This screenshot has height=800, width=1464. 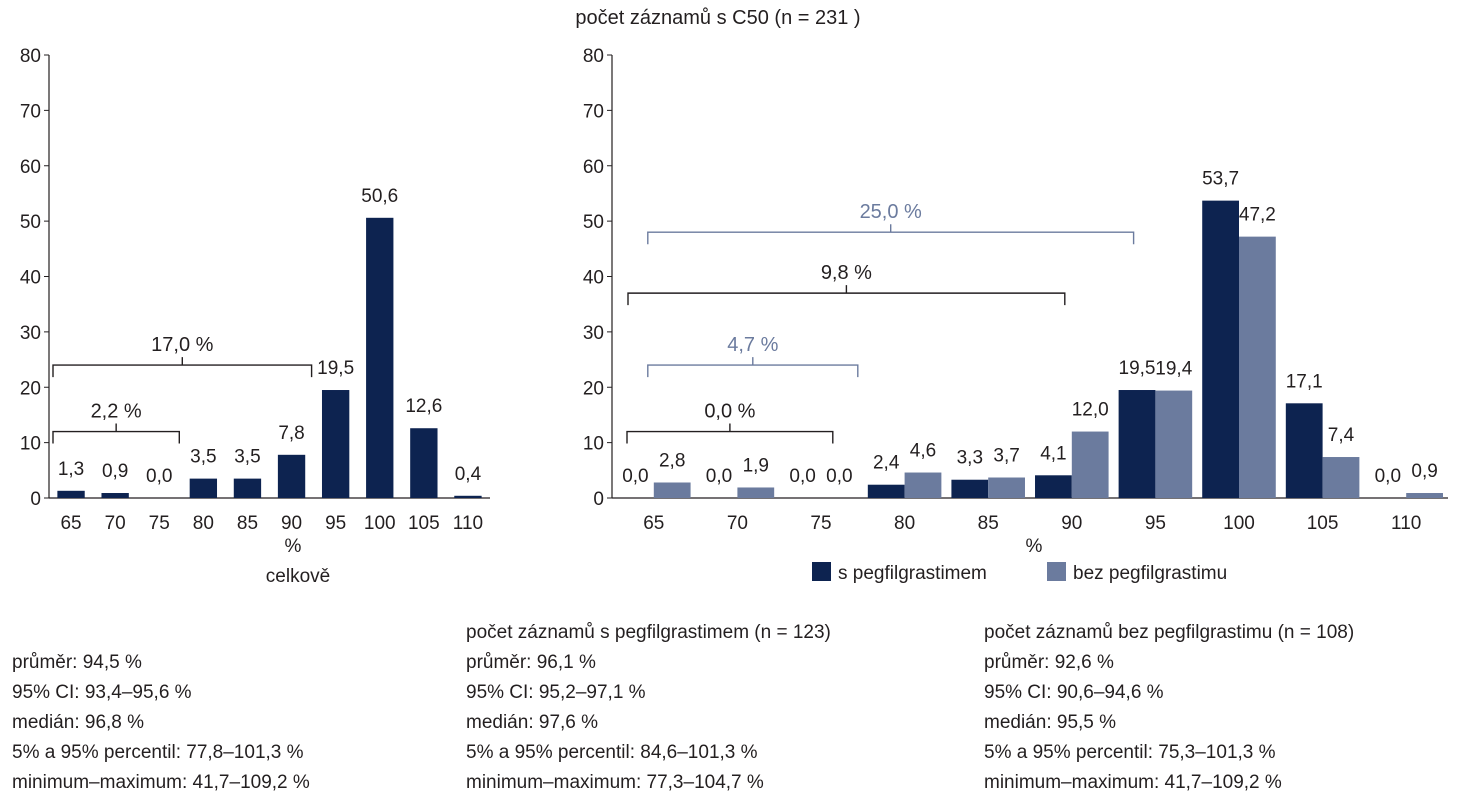 I want to click on stat-median: medián: 97,6 %, so click(x=532, y=722).